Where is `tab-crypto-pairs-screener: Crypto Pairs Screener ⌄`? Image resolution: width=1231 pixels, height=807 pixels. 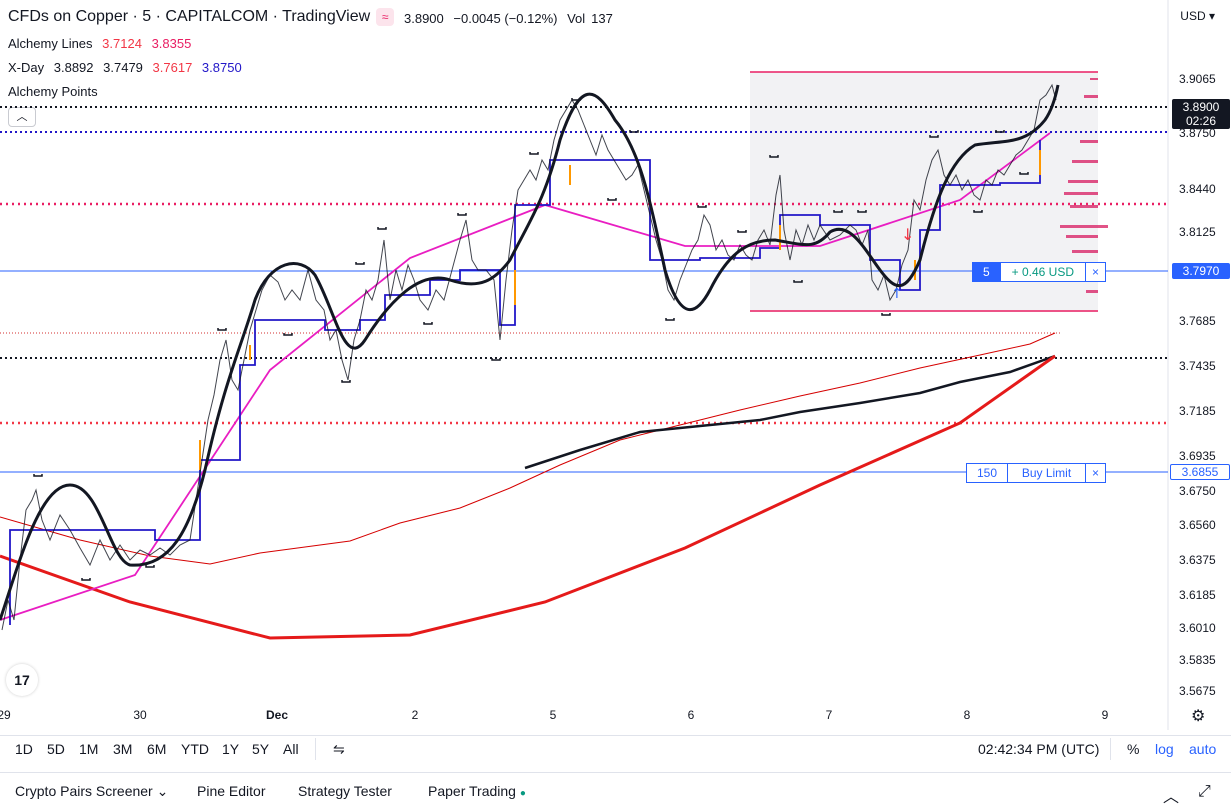 tab-crypto-pairs-screener: Crypto Pairs Screener ⌄ is located at coordinates (91, 791).